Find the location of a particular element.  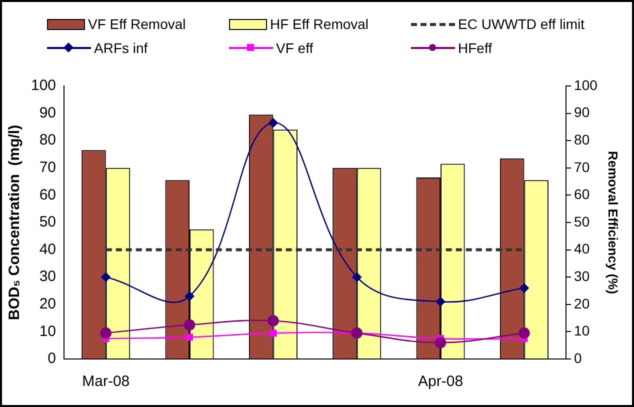

legend-label: VF Eff Removal is located at coordinates (137, 24).